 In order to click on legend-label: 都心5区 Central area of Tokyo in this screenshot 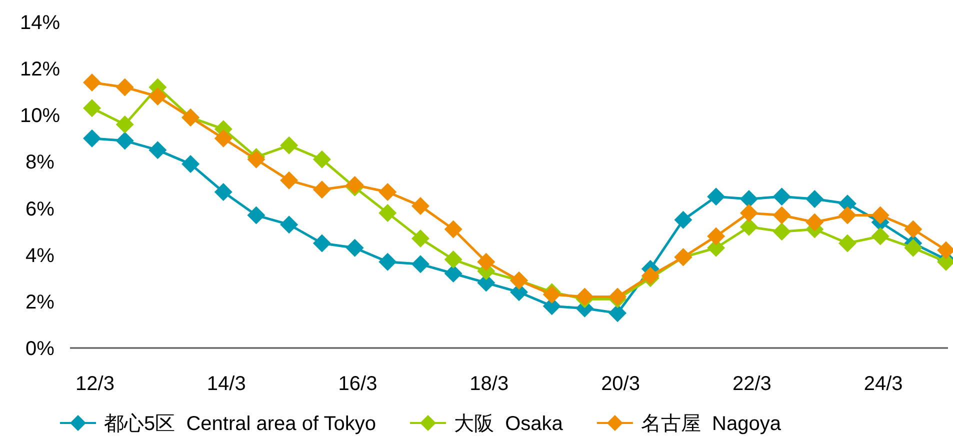, I will do `click(240, 424)`.